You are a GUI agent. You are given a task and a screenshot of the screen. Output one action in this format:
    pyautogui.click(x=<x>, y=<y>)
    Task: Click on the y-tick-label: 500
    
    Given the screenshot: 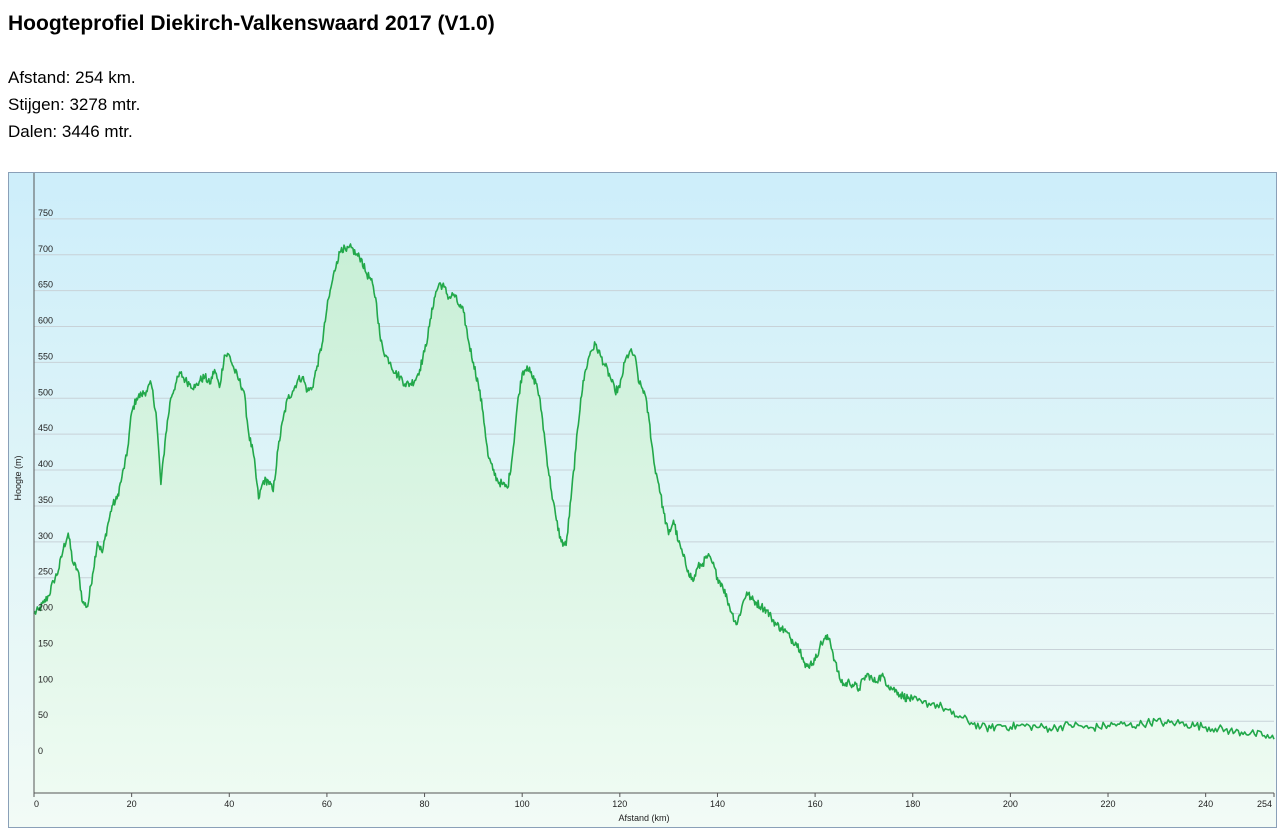 What is the action you would take?
    pyautogui.click(x=45, y=392)
    